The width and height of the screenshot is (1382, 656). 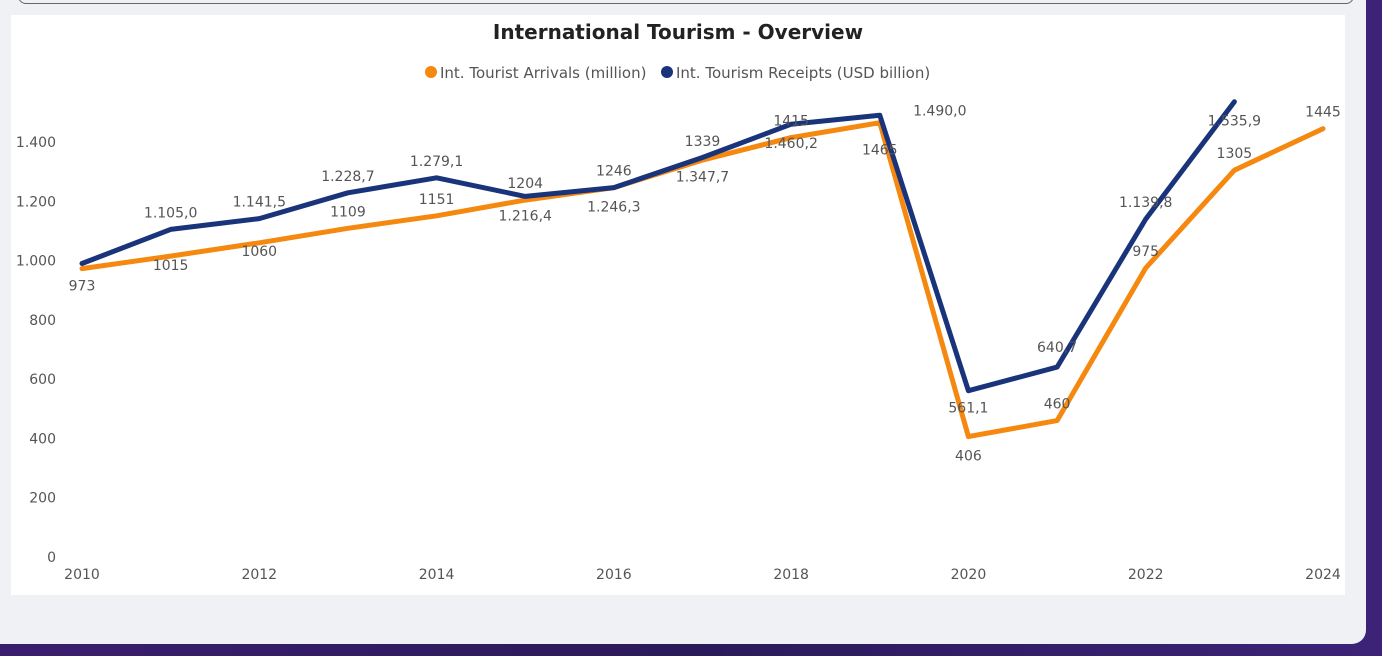 What do you see at coordinates (969, 575) in the screenshot?
I see `x-tick-label: 2020` at bounding box center [969, 575].